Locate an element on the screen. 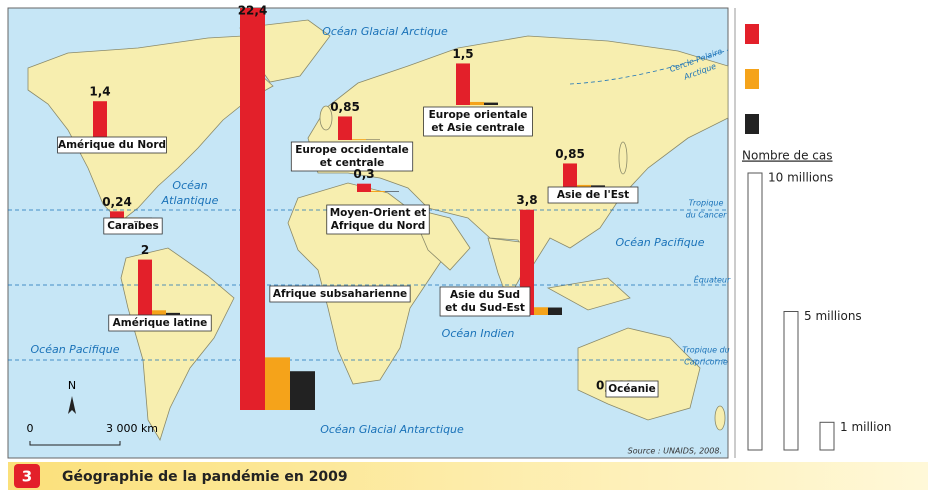  region-label: et du Sud-Est is located at coordinates (485, 308).